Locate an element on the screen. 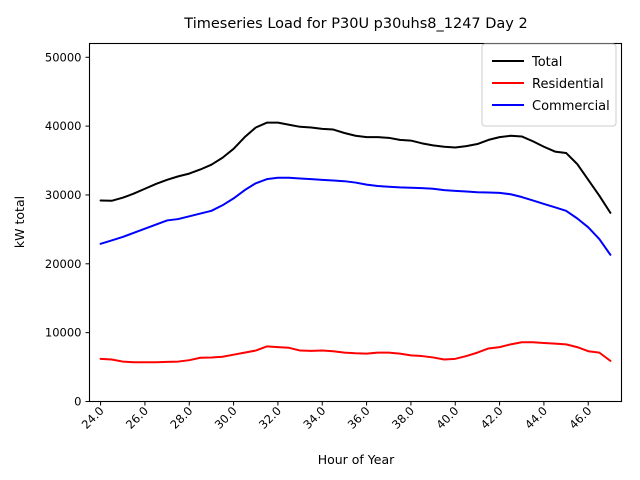 This screenshot has height=480, width=640. legend-label-residential: Residential is located at coordinates (568, 84).